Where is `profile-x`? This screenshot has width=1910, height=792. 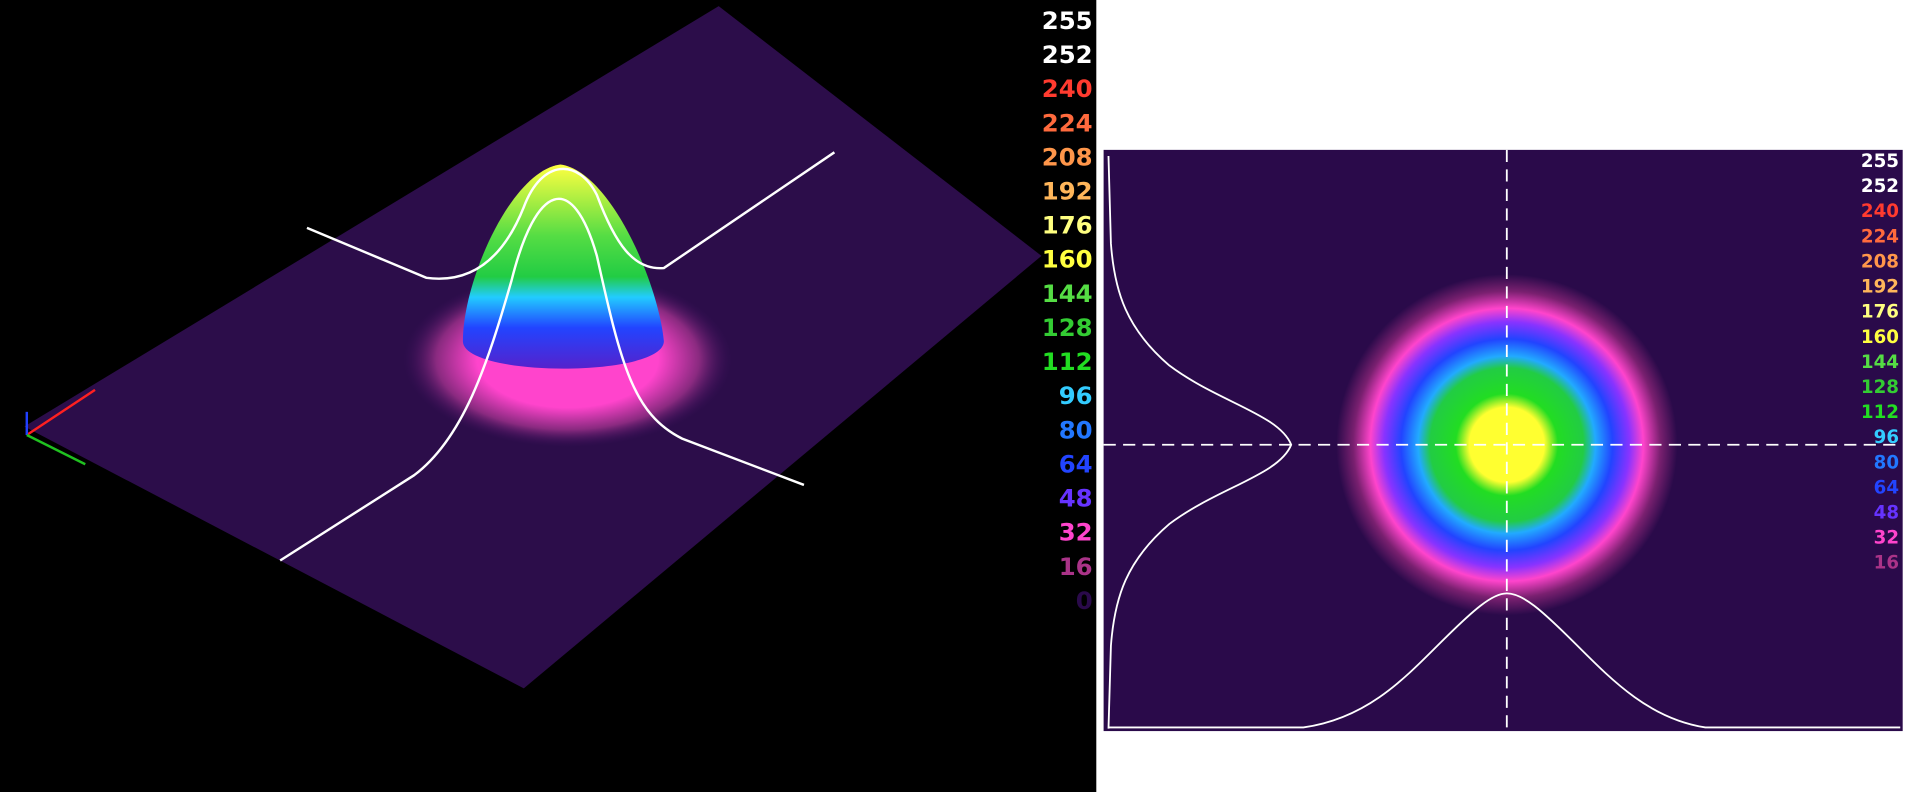
profile-x is located at coordinates (571, 215).